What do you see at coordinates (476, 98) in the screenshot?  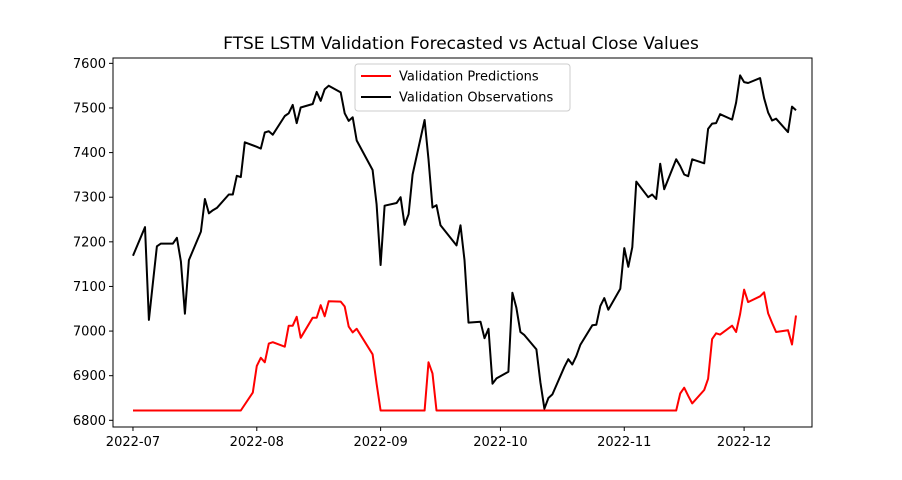 I see `legend-label-observations: Validation Observations` at bounding box center [476, 98].